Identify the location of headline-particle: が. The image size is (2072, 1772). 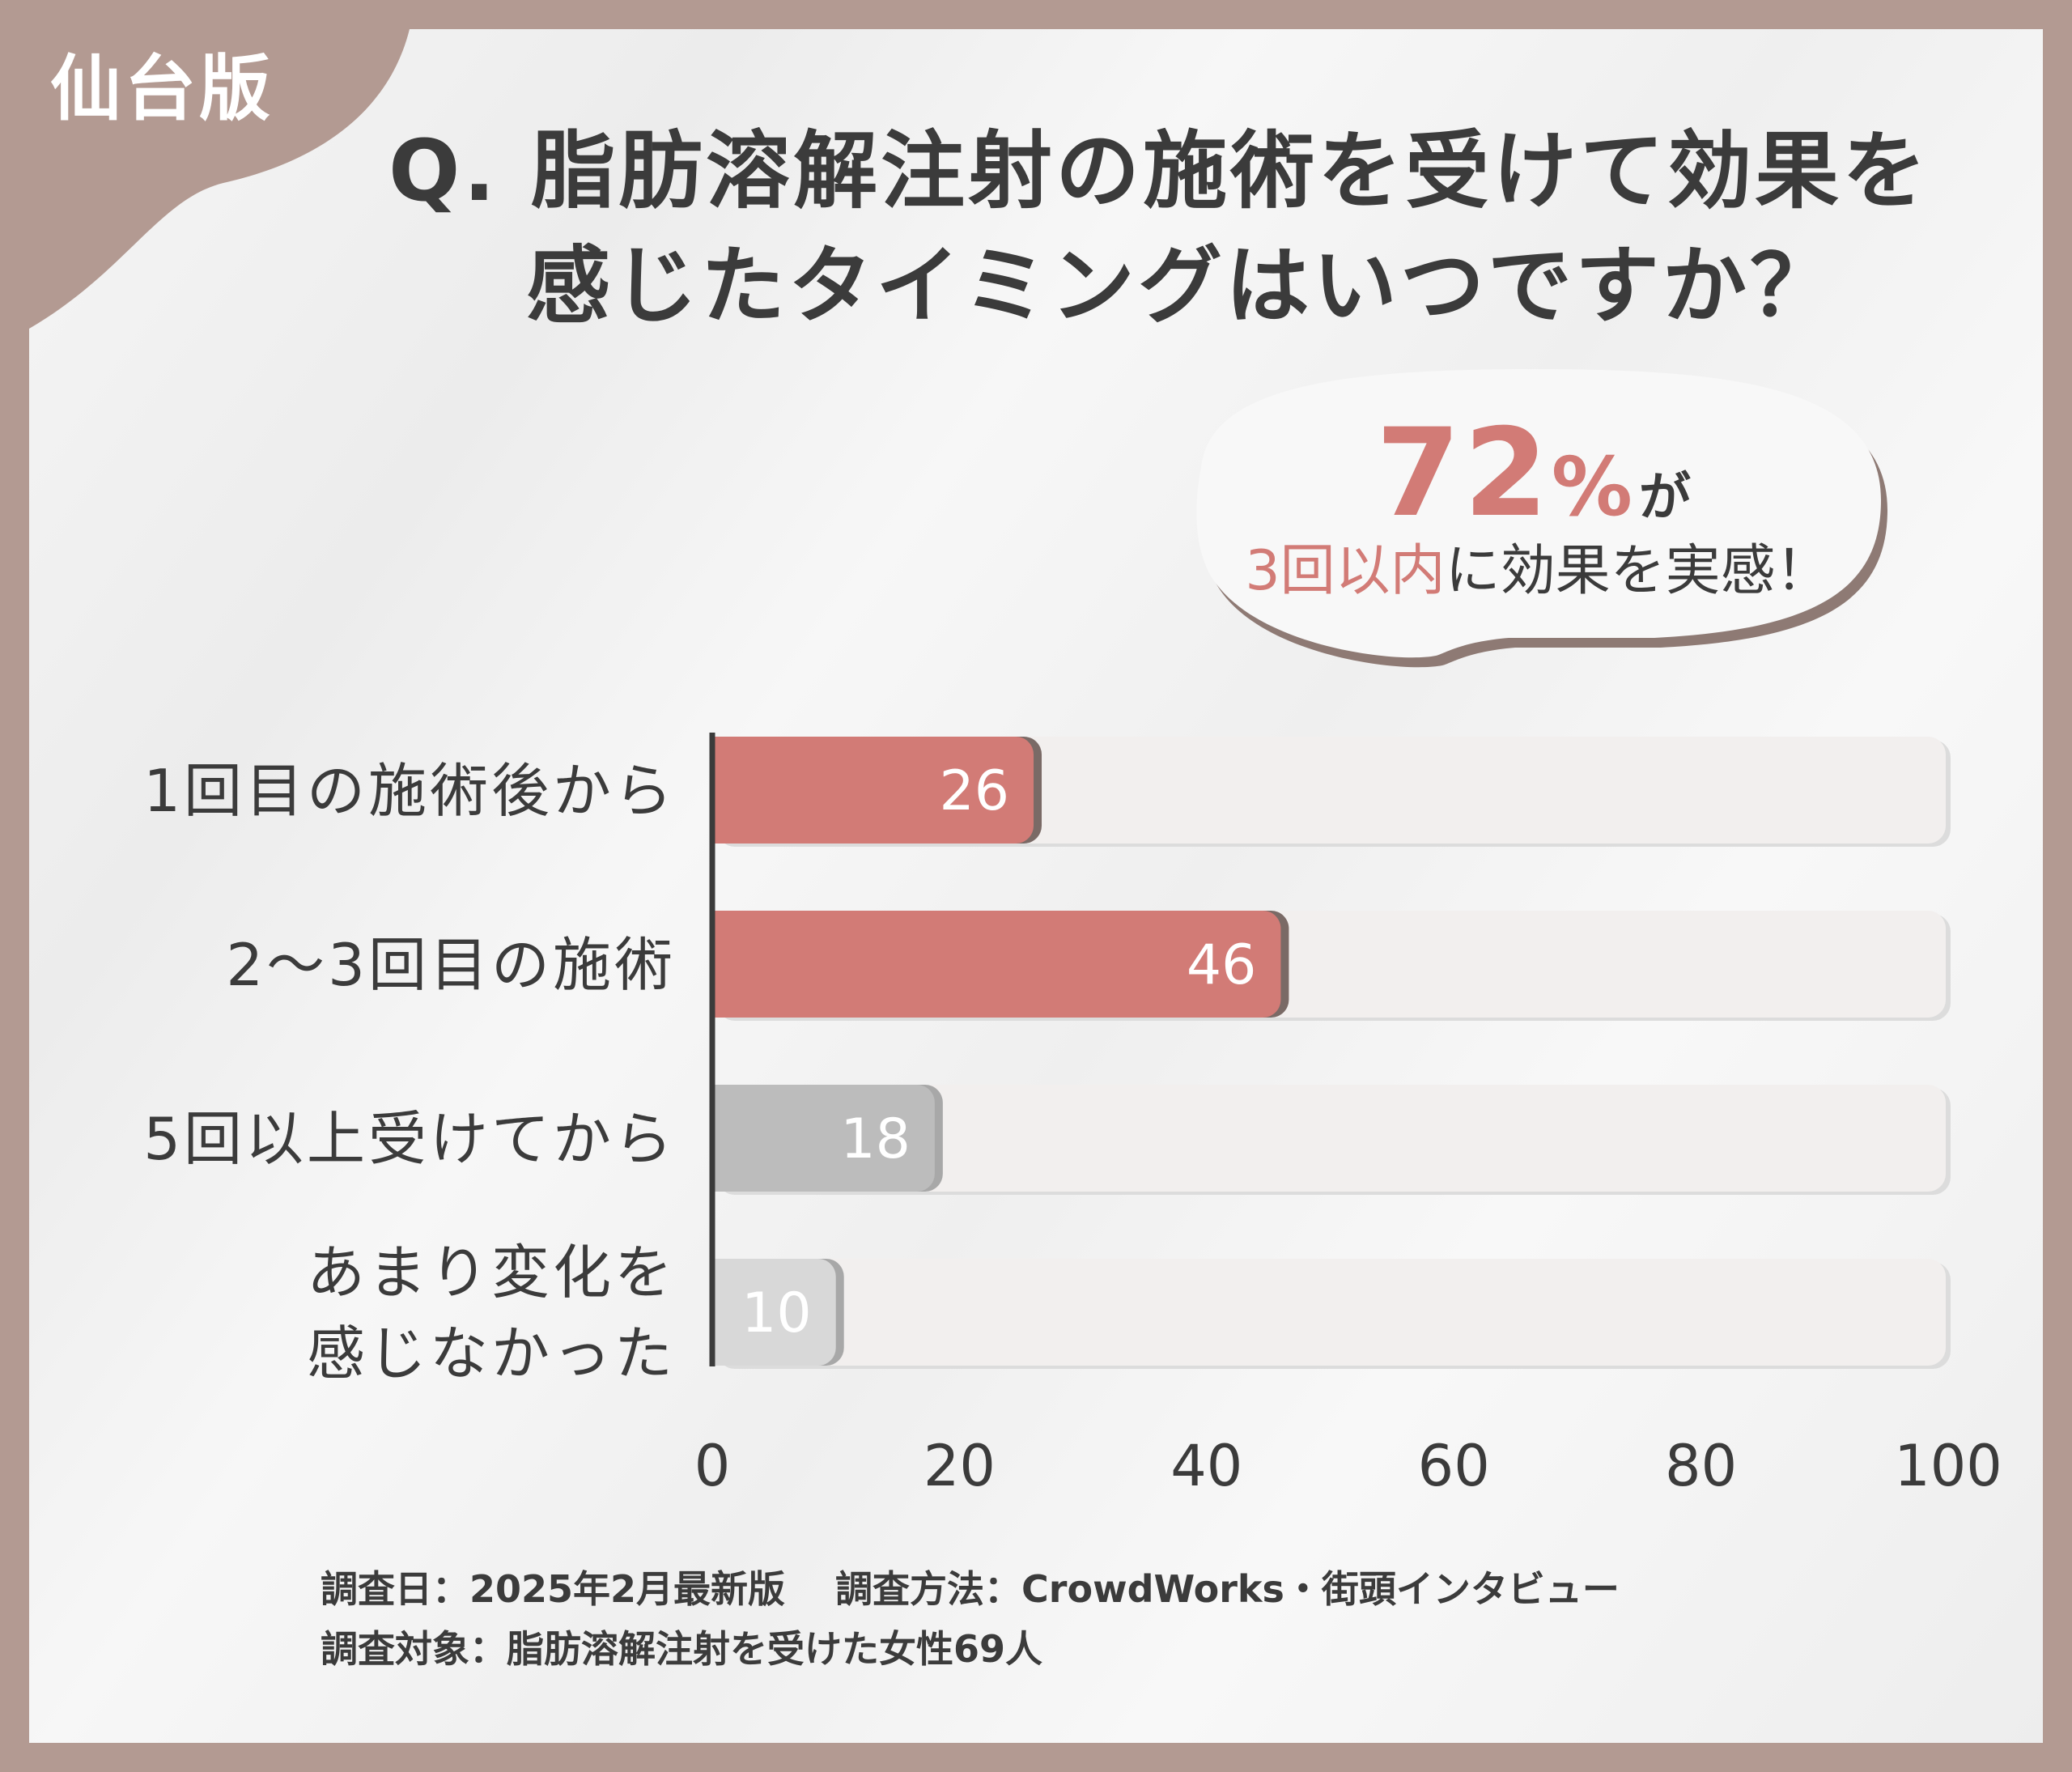
(1664, 498).